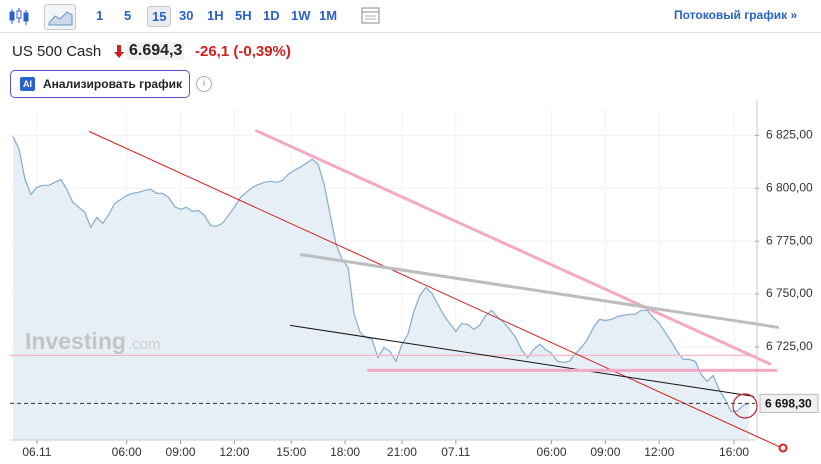 The image size is (821, 464). Describe the element at coordinates (745, 406) in the screenshot. I see `highlight-circle` at that location.